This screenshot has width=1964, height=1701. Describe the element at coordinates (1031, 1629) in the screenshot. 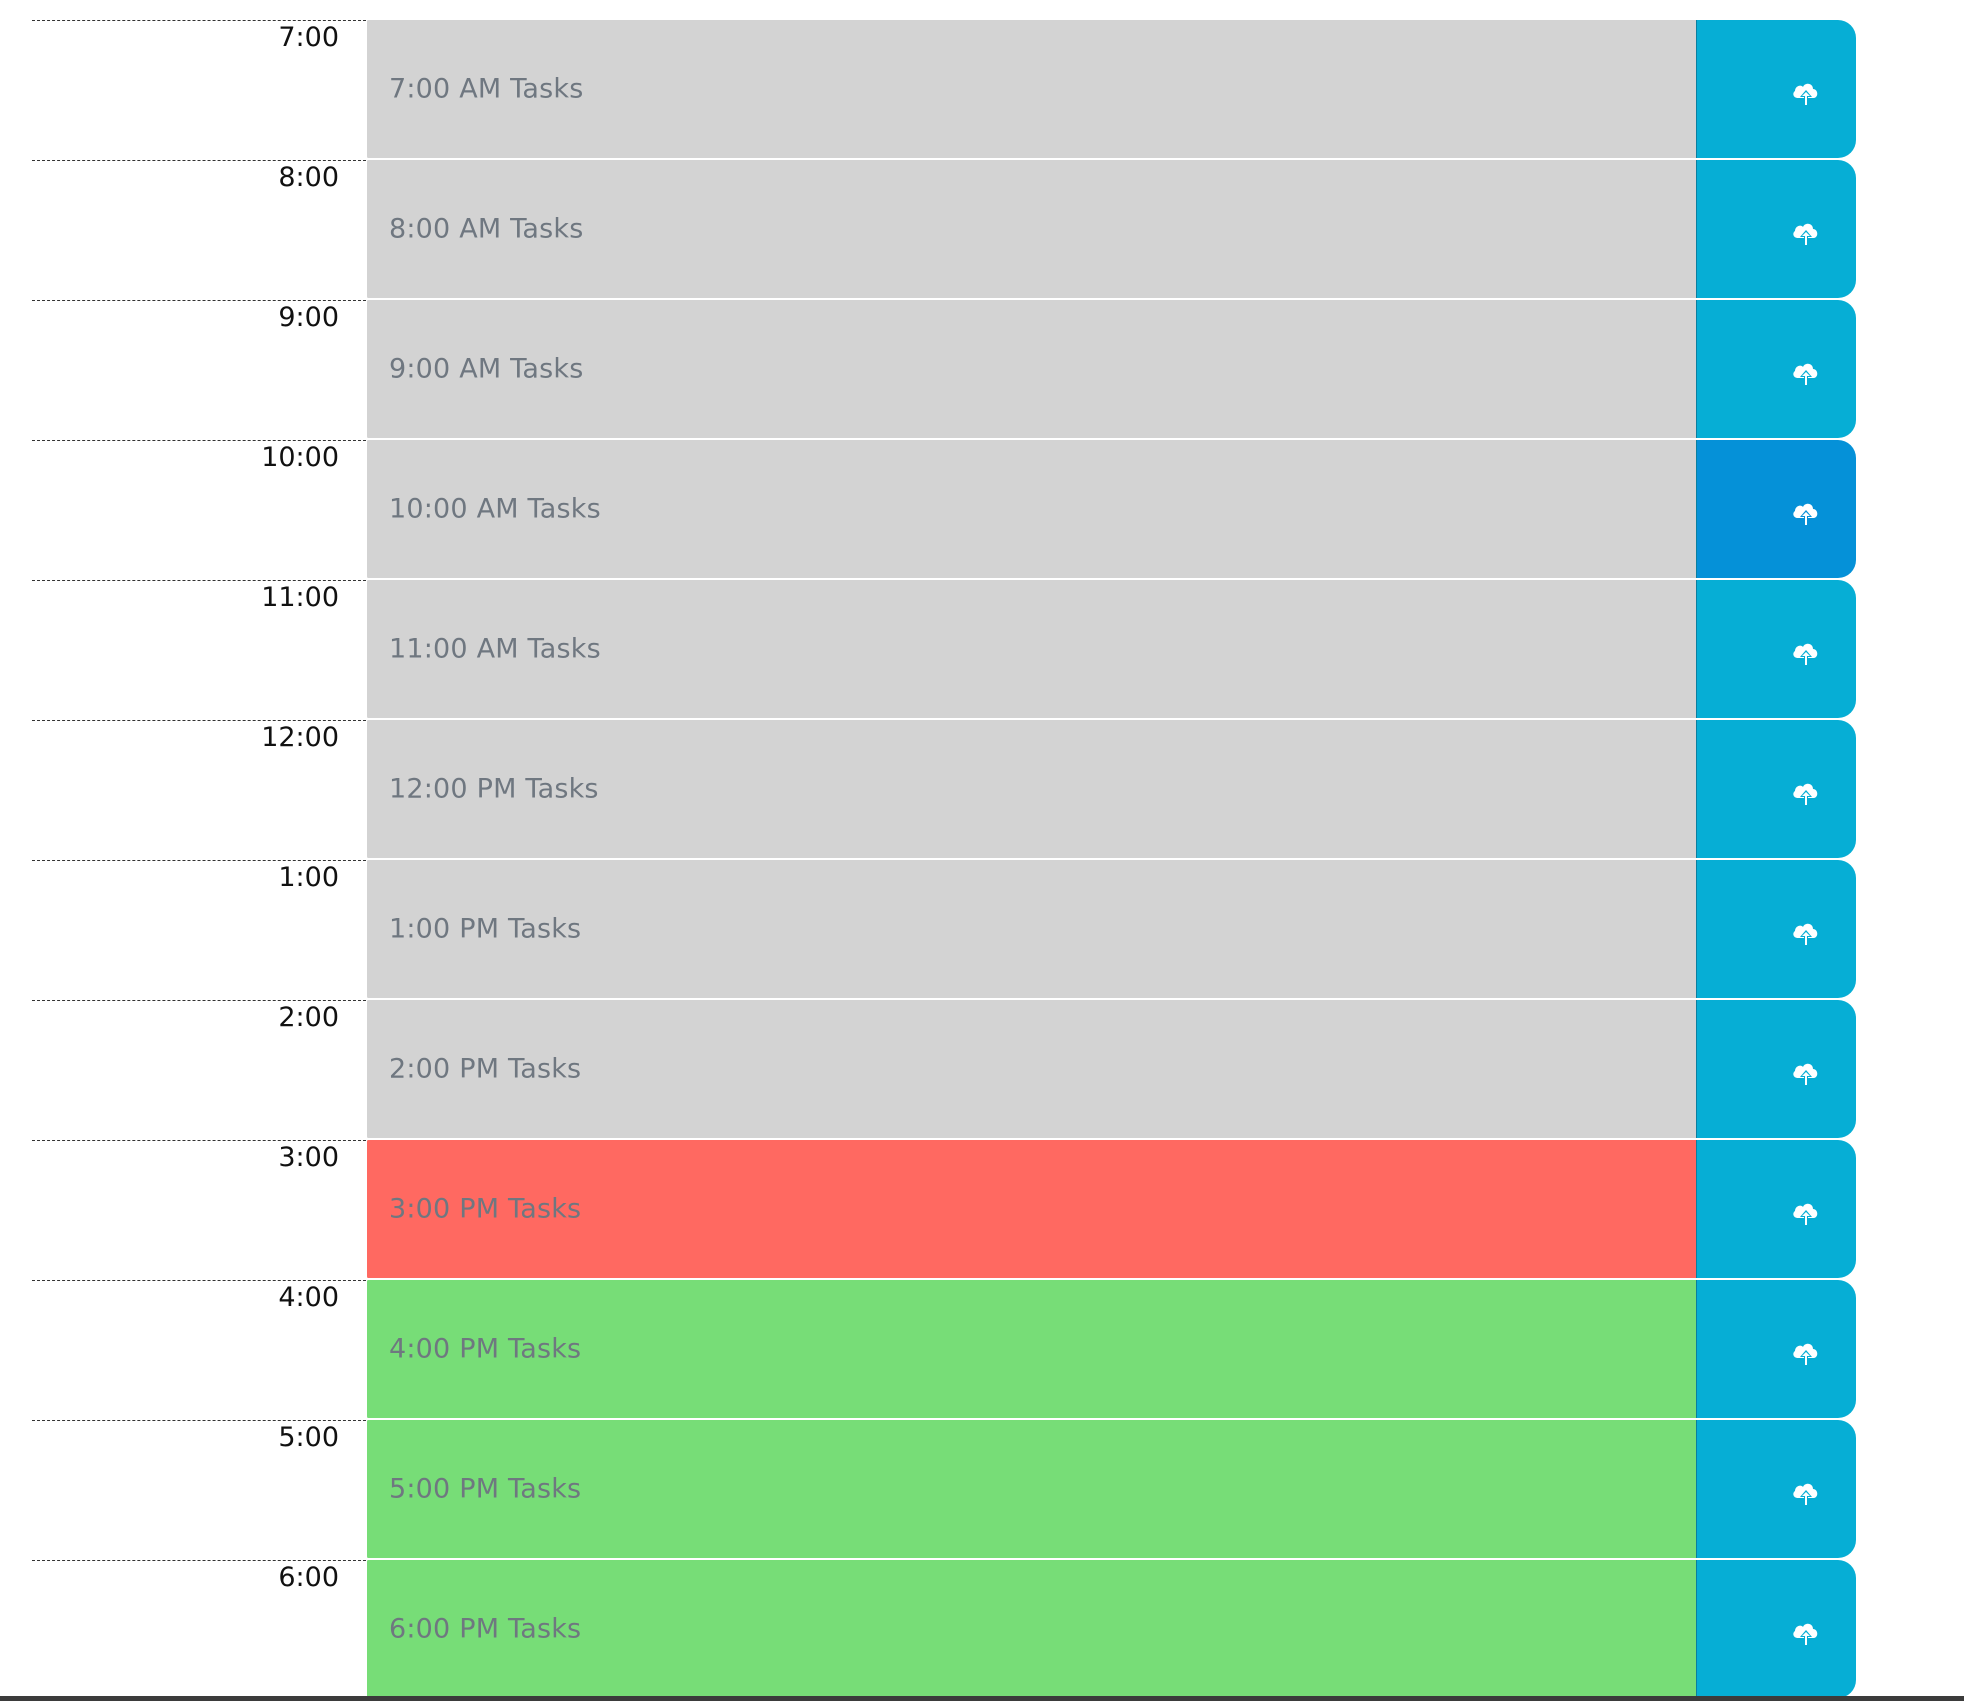

I see `task-textarea: 6:00 PM Tasks` at that location.